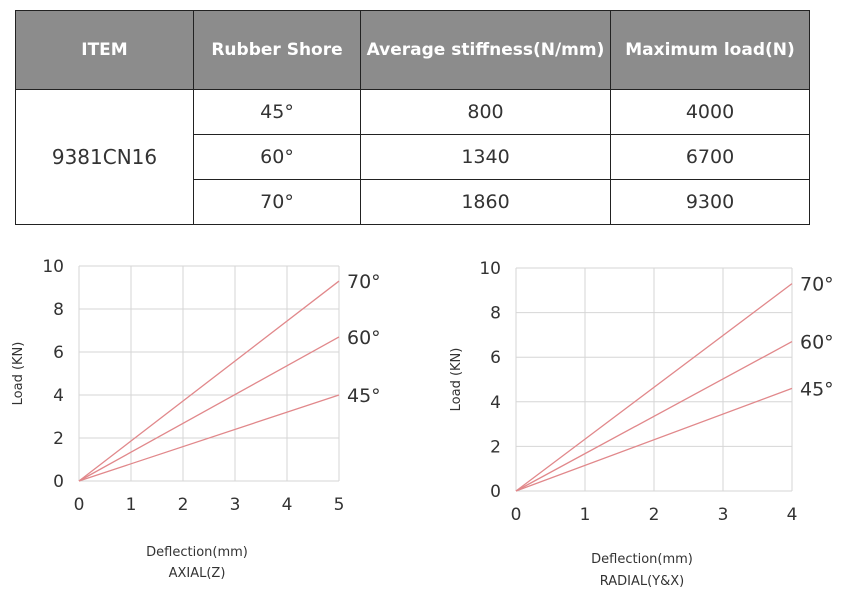 The width and height of the screenshot is (842, 600). Describe the element at coordinates (642, 581) in the screenshot. I see `chart-subtitle: RADIAL(Y&X)` at that location.